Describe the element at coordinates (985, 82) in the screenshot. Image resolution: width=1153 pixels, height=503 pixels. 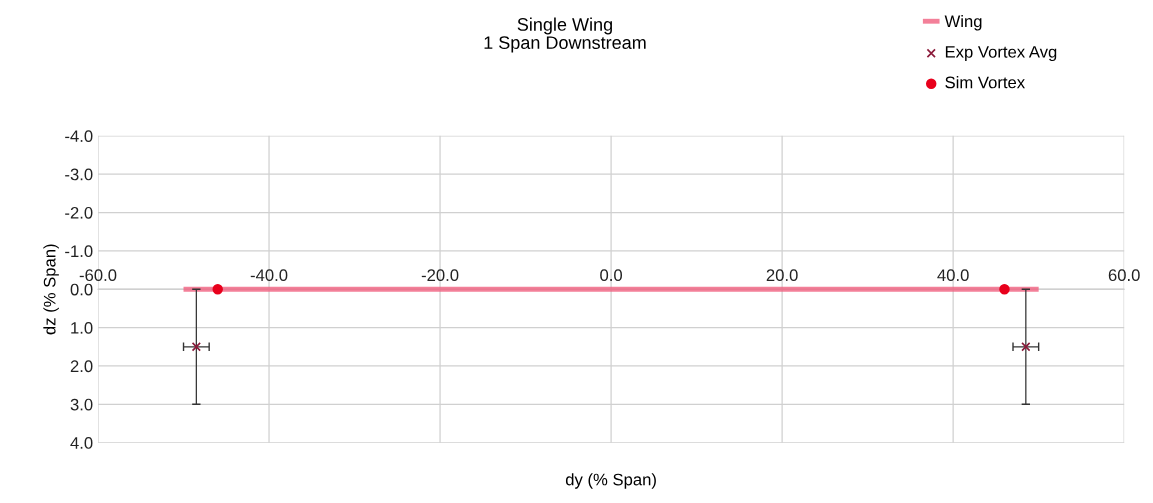
I see `legend-label: Sim Vortex` at that location.